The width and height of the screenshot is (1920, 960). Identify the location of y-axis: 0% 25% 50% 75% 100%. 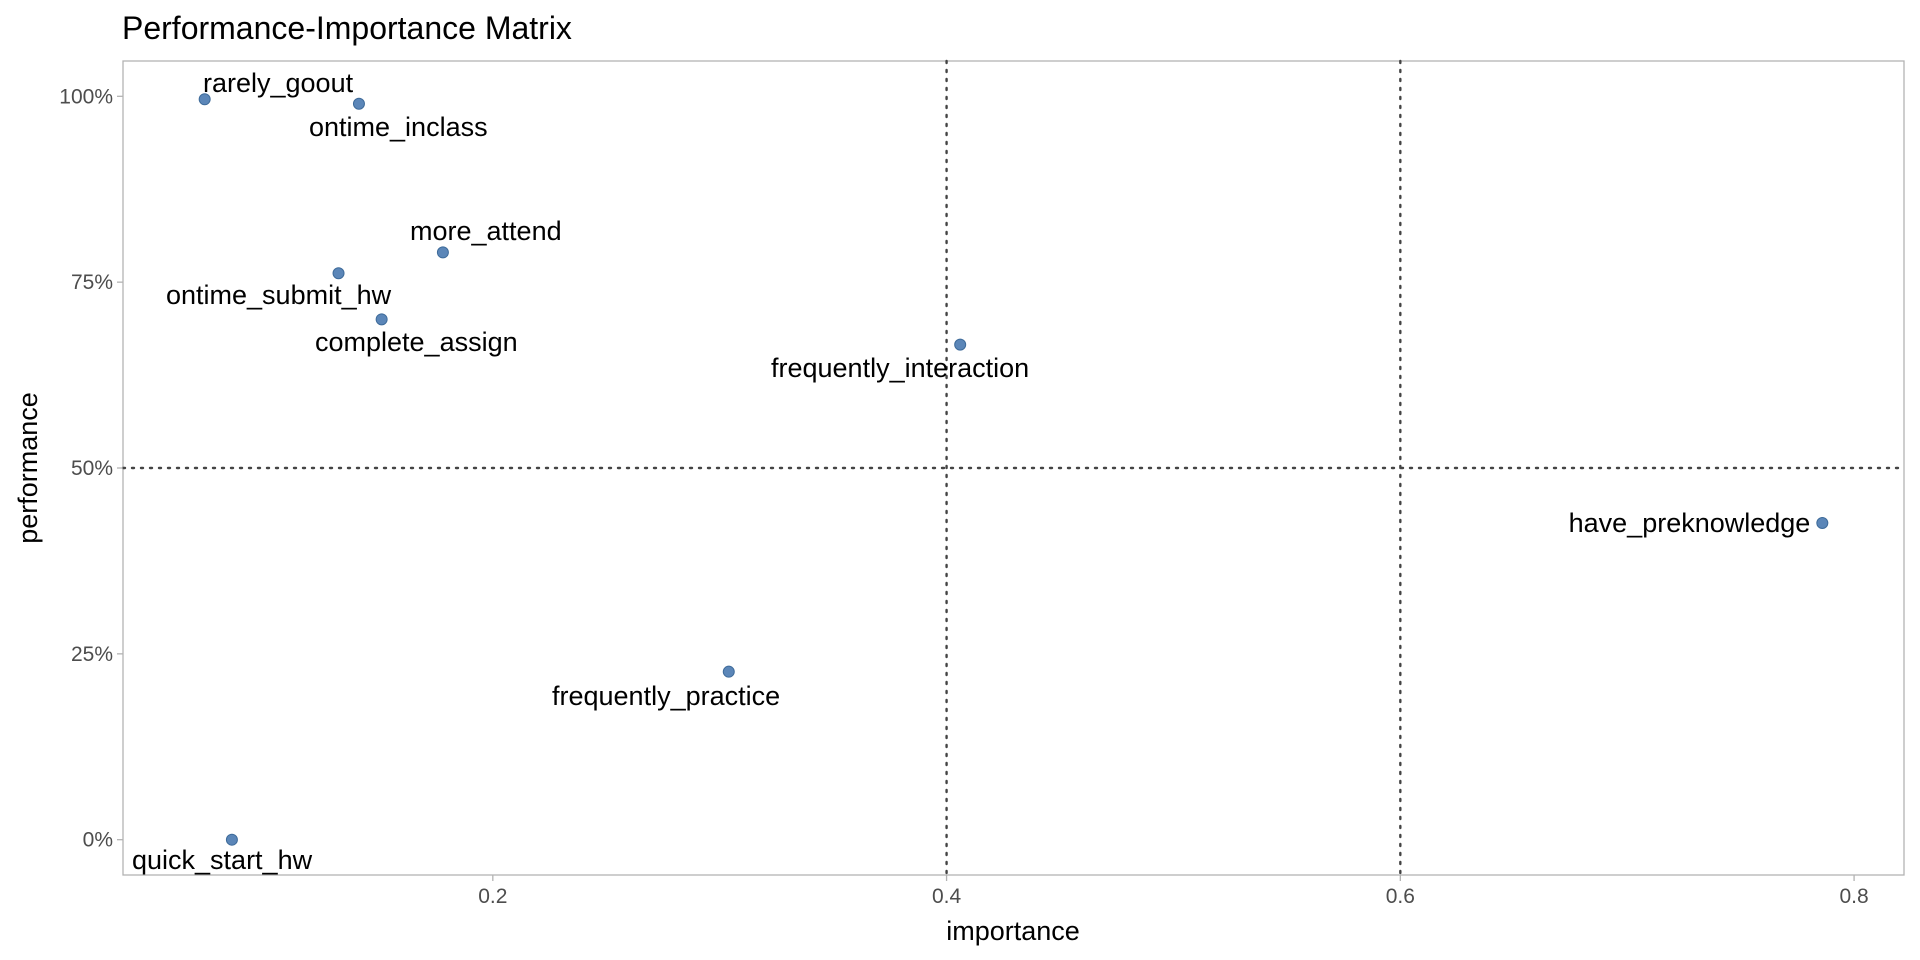
(91, 468).